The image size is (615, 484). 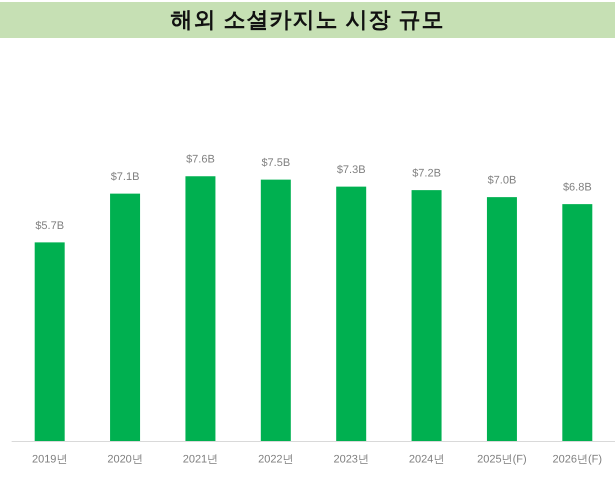 What do you see at coordinates (307, 20) in the screenshot?
I see `chart-title: 해외 소셜카지노 시장 규모` at bounding box center [307, 20].